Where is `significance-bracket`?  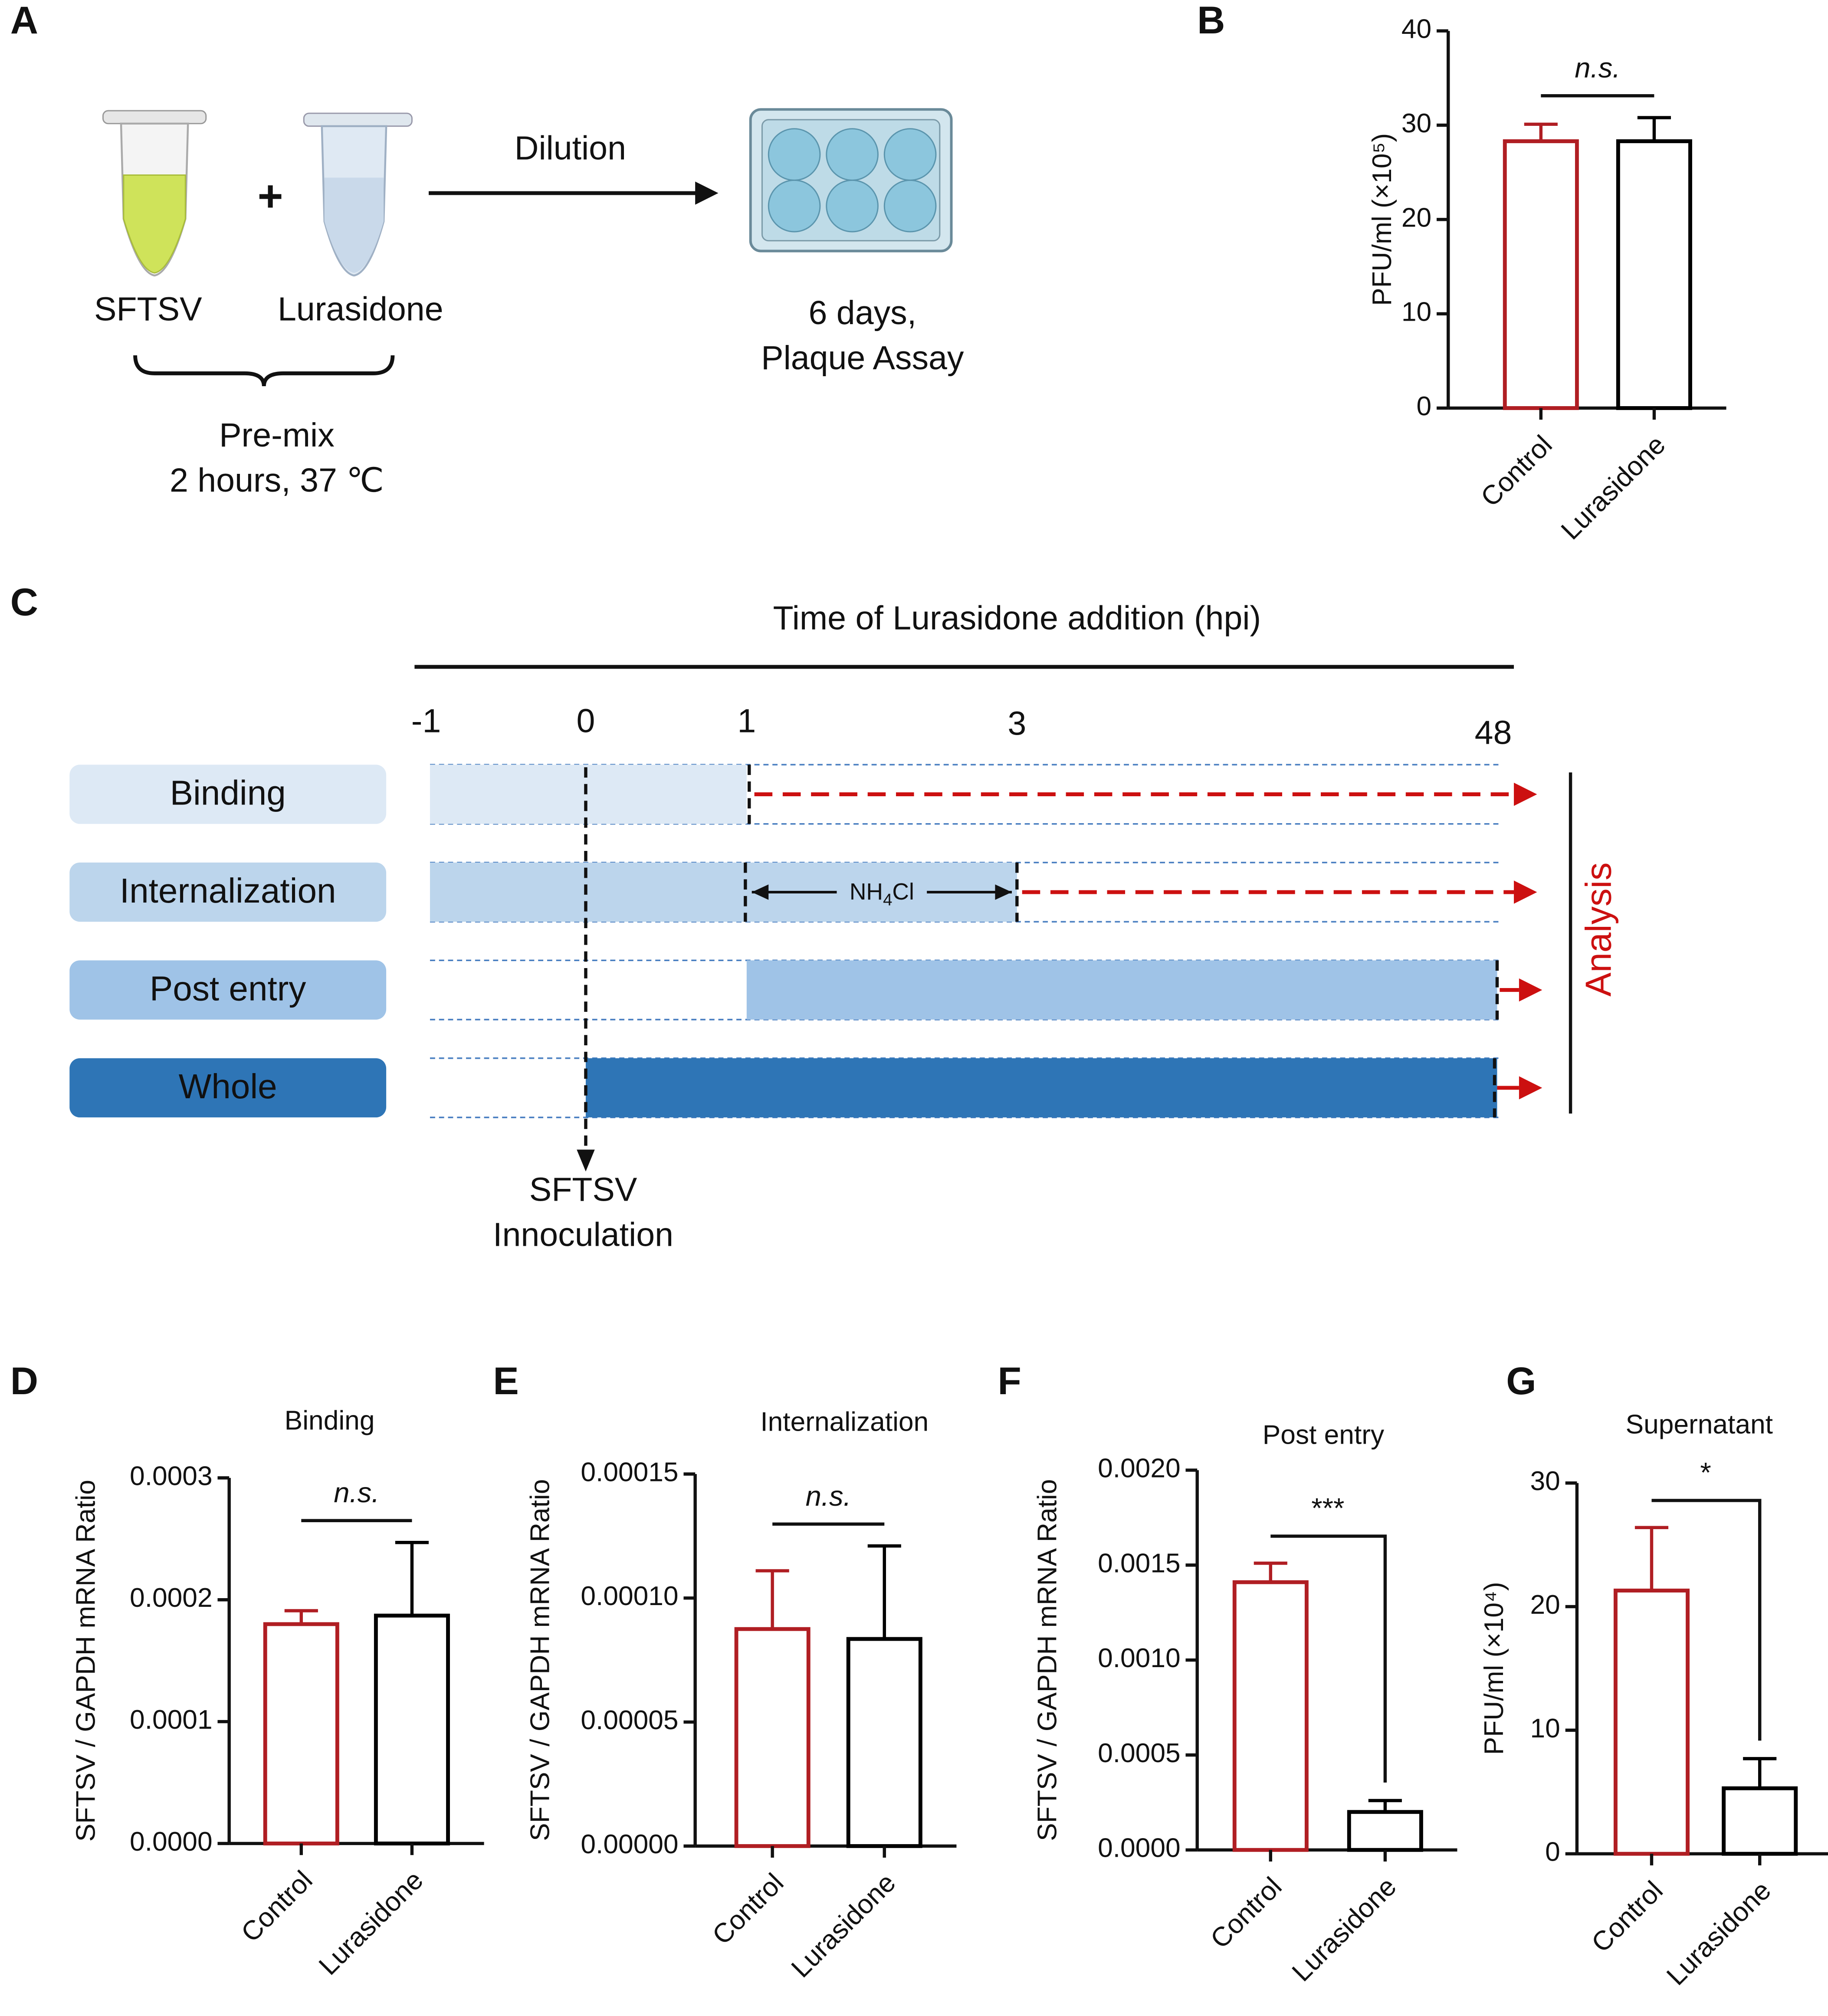 significance-bracket is located at coordinates (1706, 1620).